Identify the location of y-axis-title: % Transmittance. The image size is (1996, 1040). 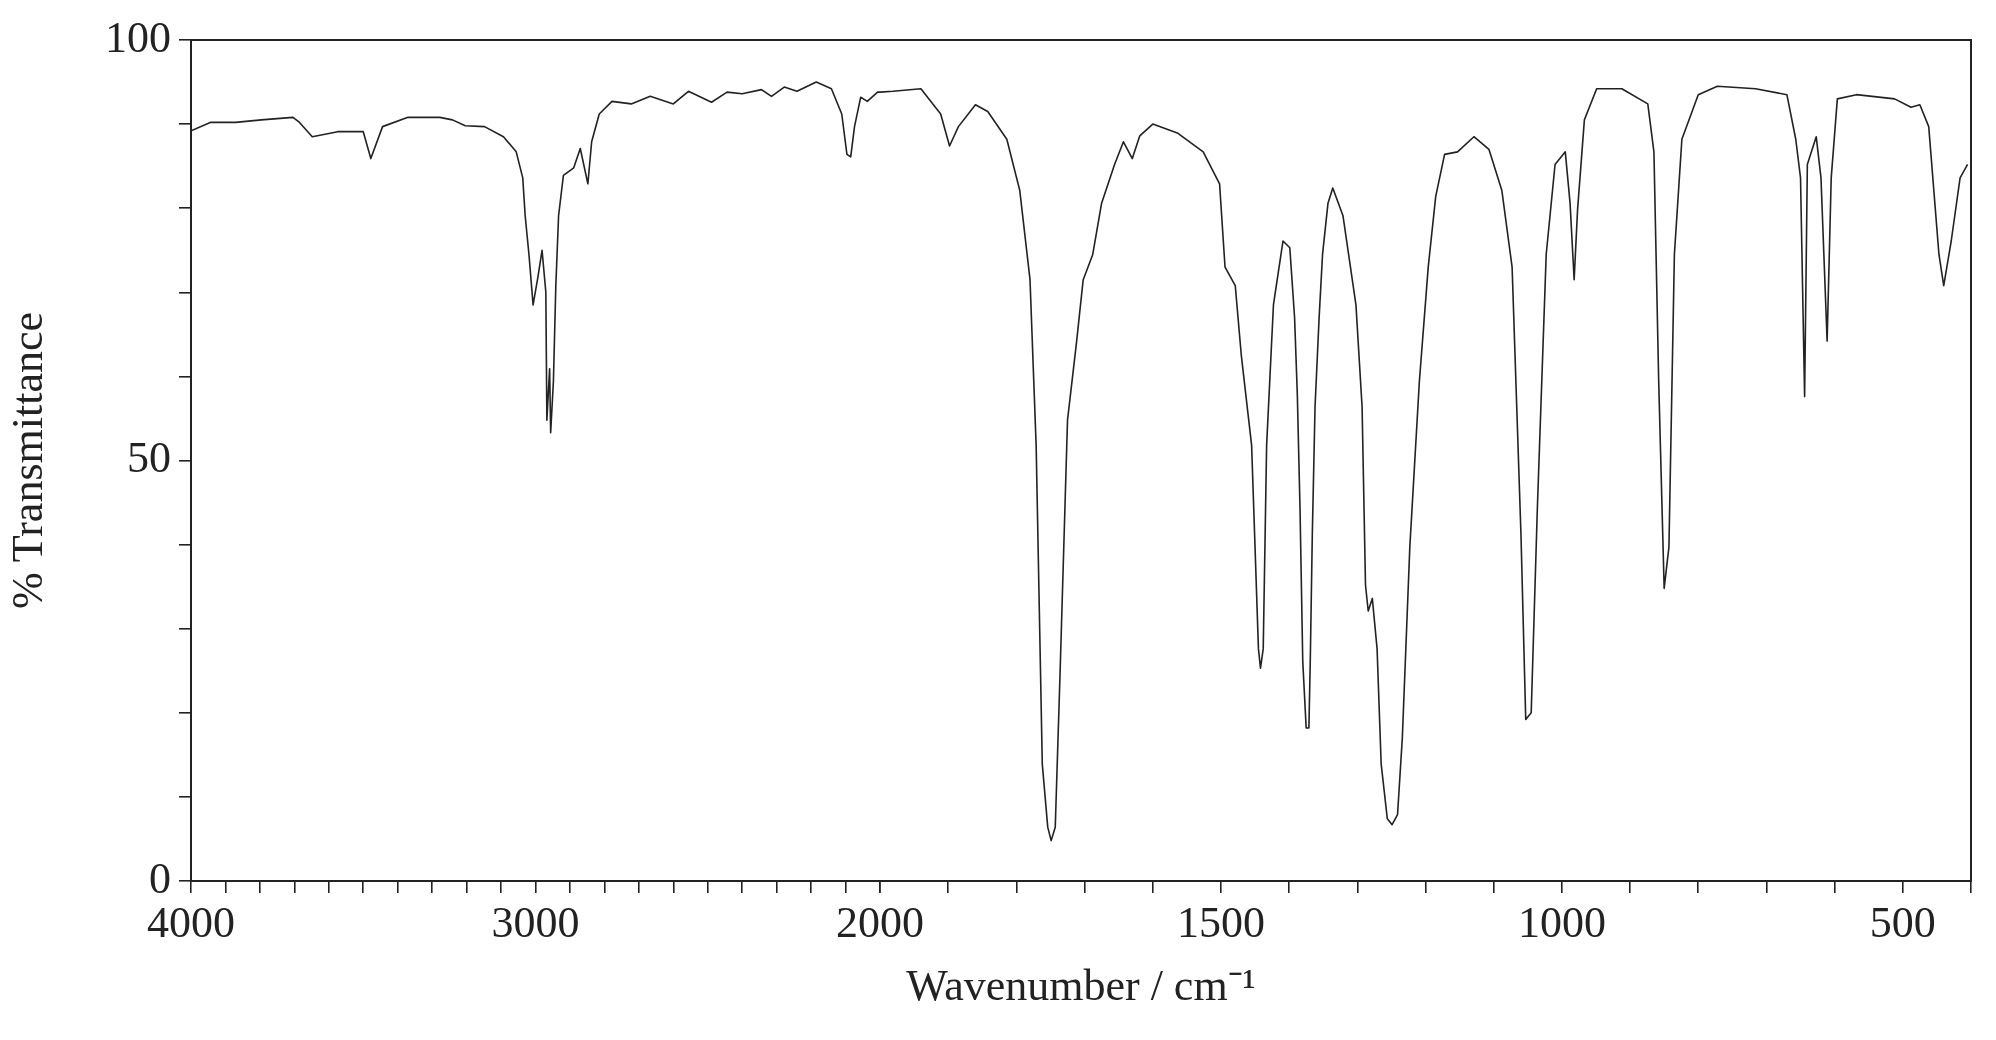
(27, 460).